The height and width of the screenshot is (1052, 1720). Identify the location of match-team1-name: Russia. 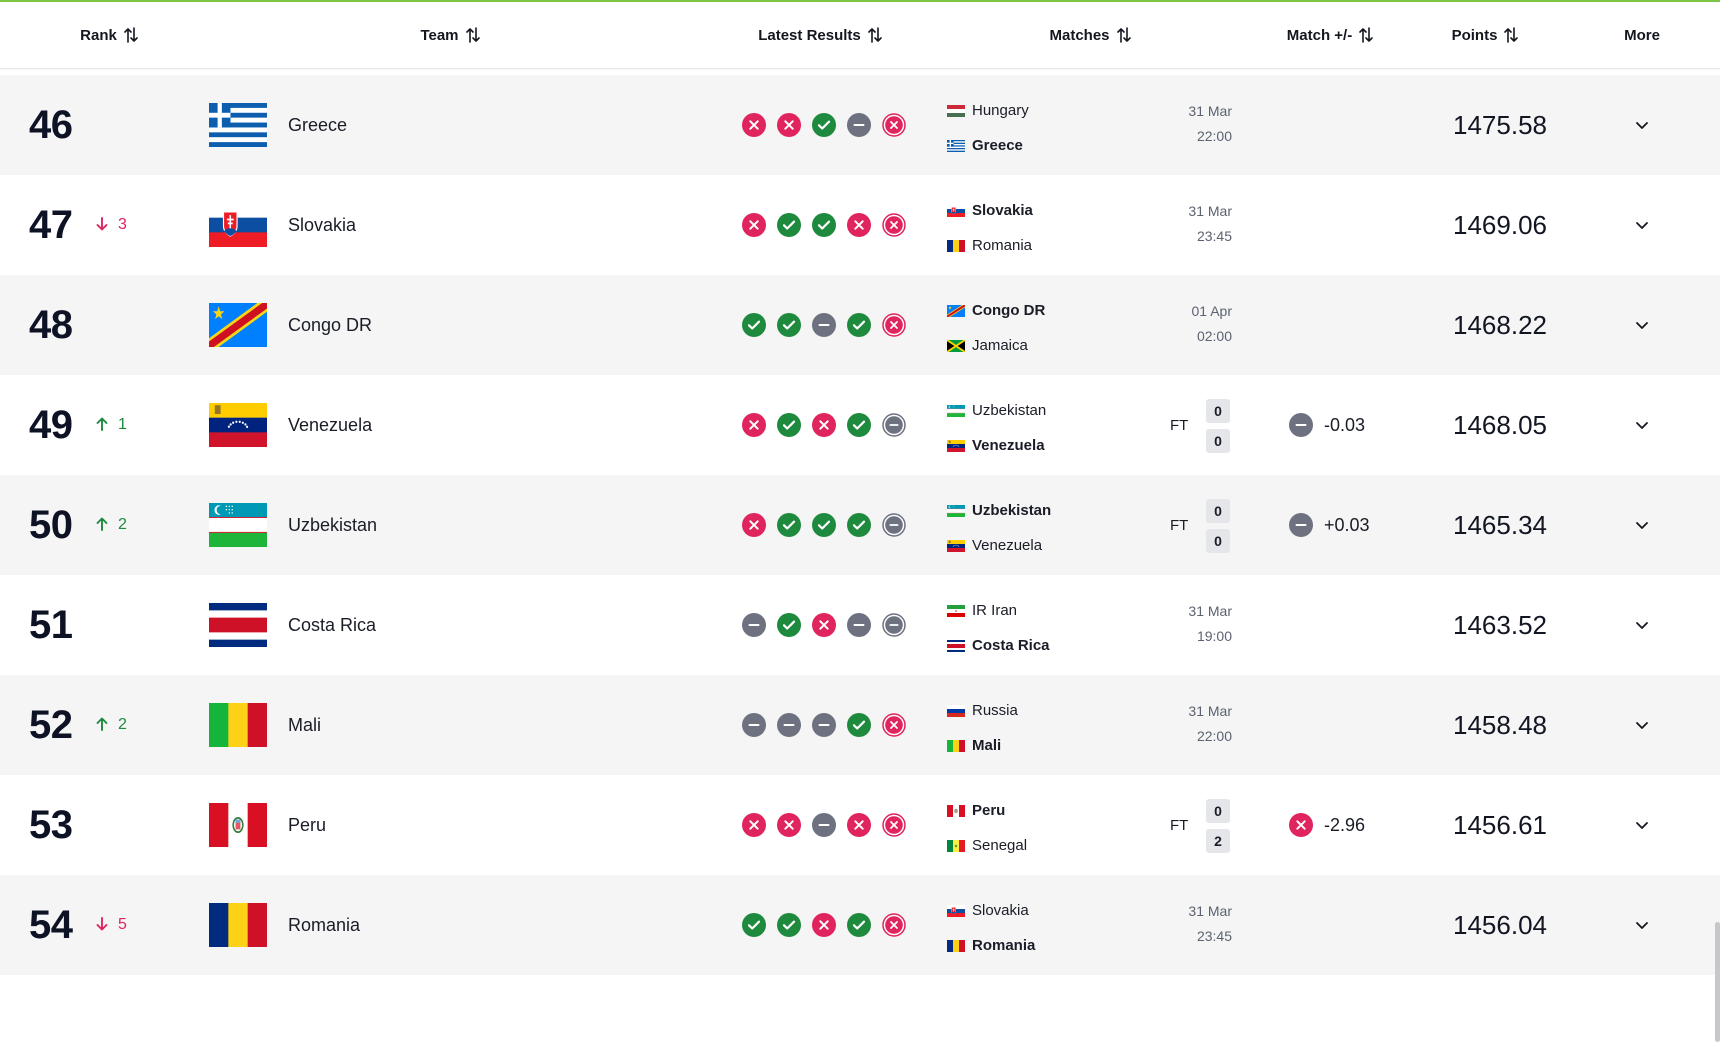
(995, 710).